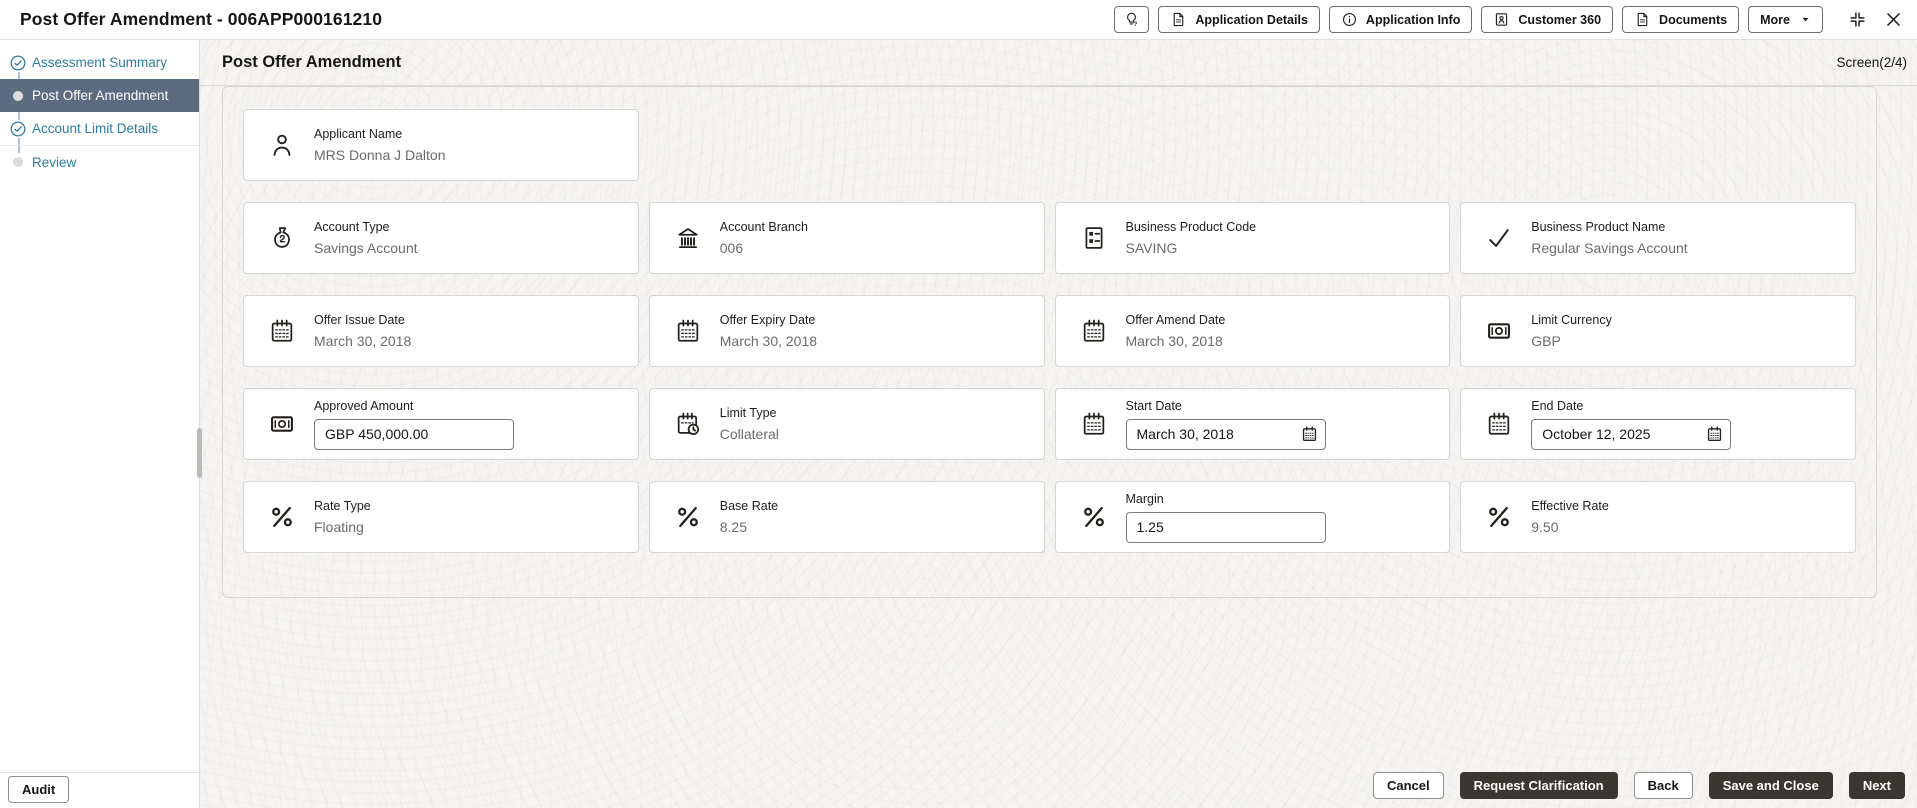 The height and width of the screenshot is (808, 1917). Describe the element at coordinates (846, 424) in the screenshot. I see `field-card-limit-type: Limit Type Collateral` at that location.